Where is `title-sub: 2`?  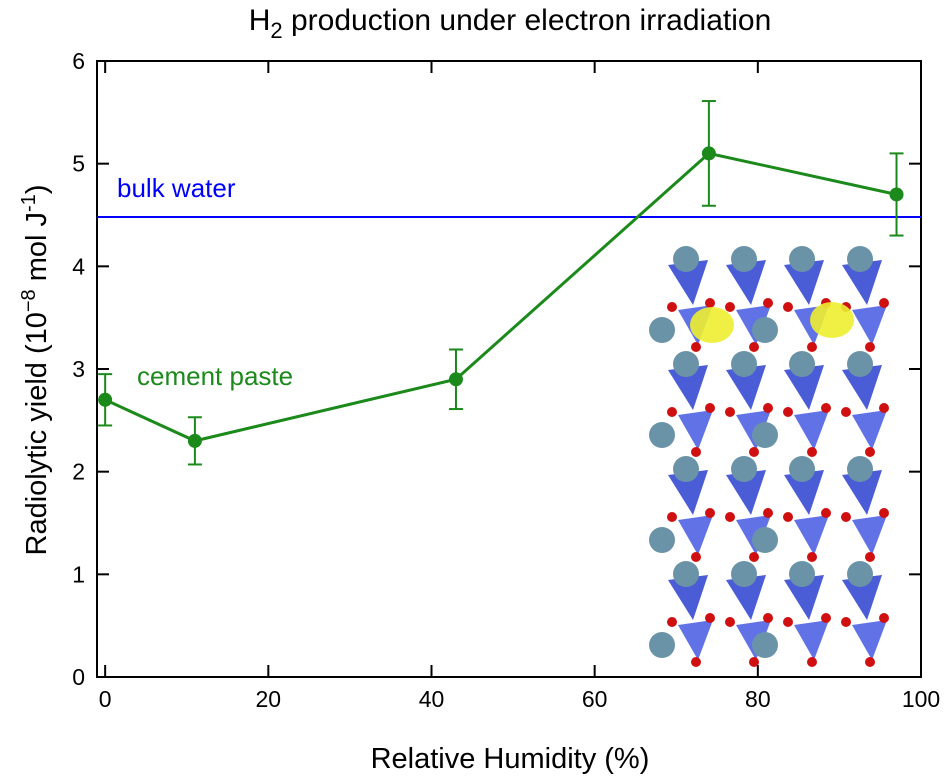
title-sub: 2 is located at coordinates (276, 30).